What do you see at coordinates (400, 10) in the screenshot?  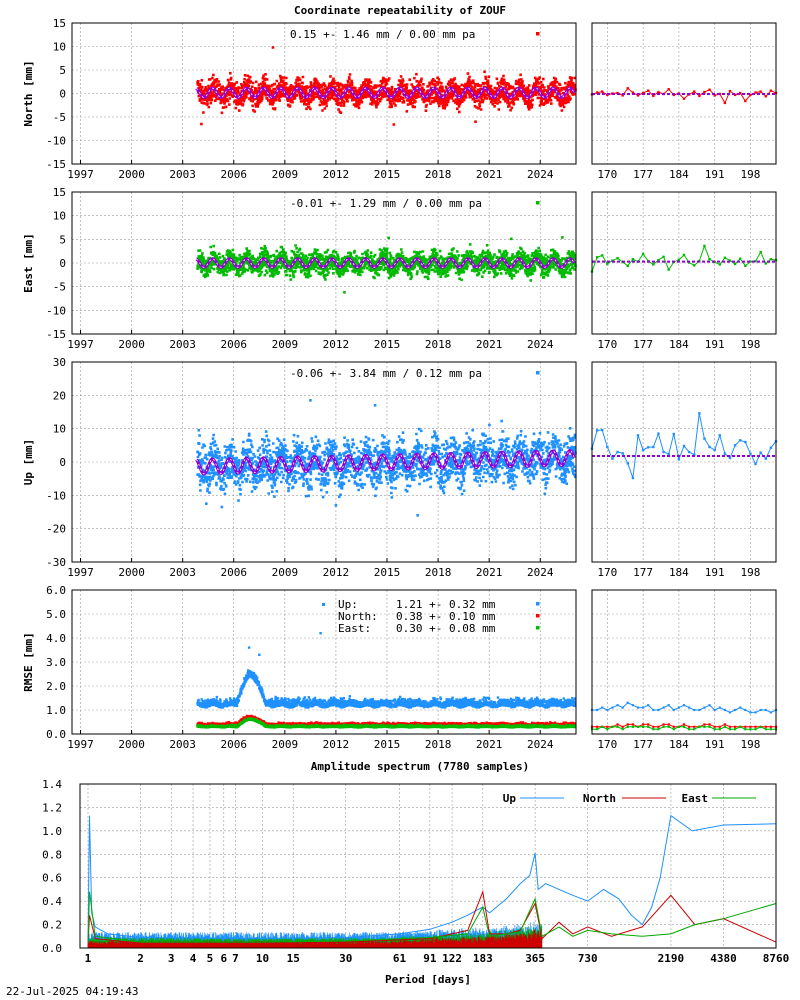 I see `figure-title: Coordinate repeatability of ZOUF` at bounding box center [400, 10].